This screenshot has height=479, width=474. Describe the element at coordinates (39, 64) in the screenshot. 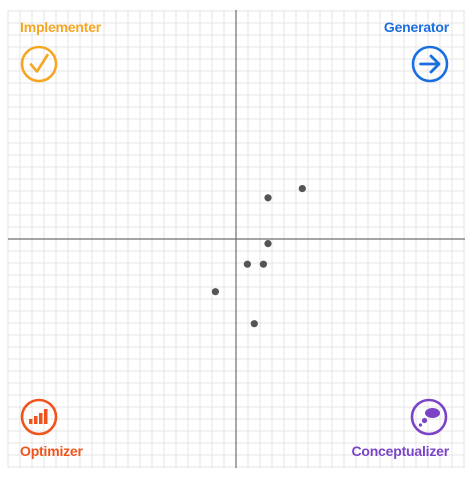

I see `checkmark-circle-icon` at that location.